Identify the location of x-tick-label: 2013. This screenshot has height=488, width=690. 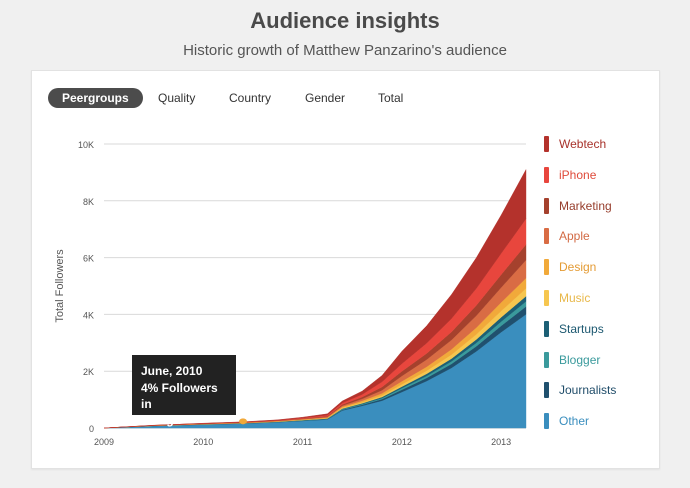
(501, 442).